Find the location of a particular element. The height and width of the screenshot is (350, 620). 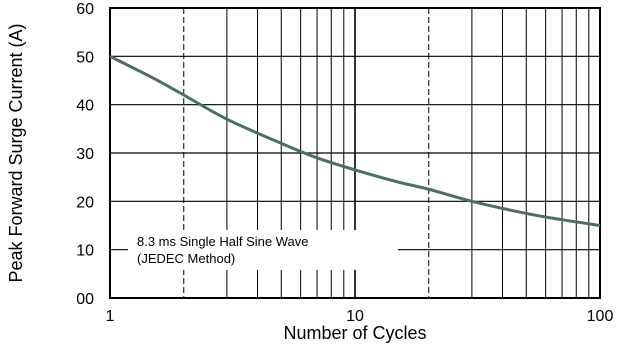

y-tick-label: 00 is located at coordinates (85, 299).